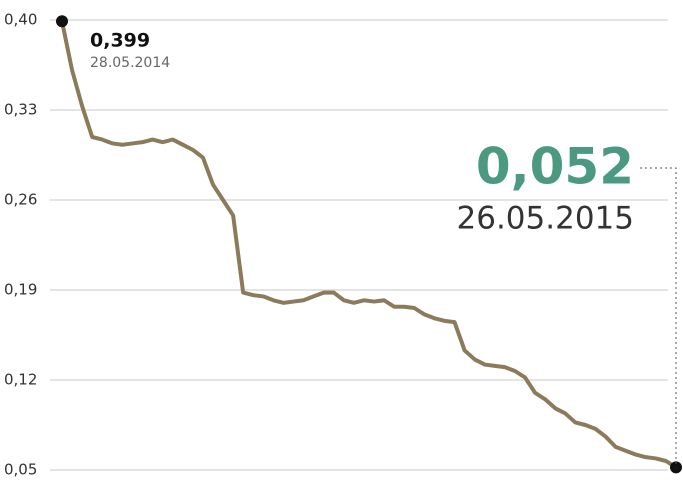  I want to click on y-tick-label: 0,33, so click(20, 110).